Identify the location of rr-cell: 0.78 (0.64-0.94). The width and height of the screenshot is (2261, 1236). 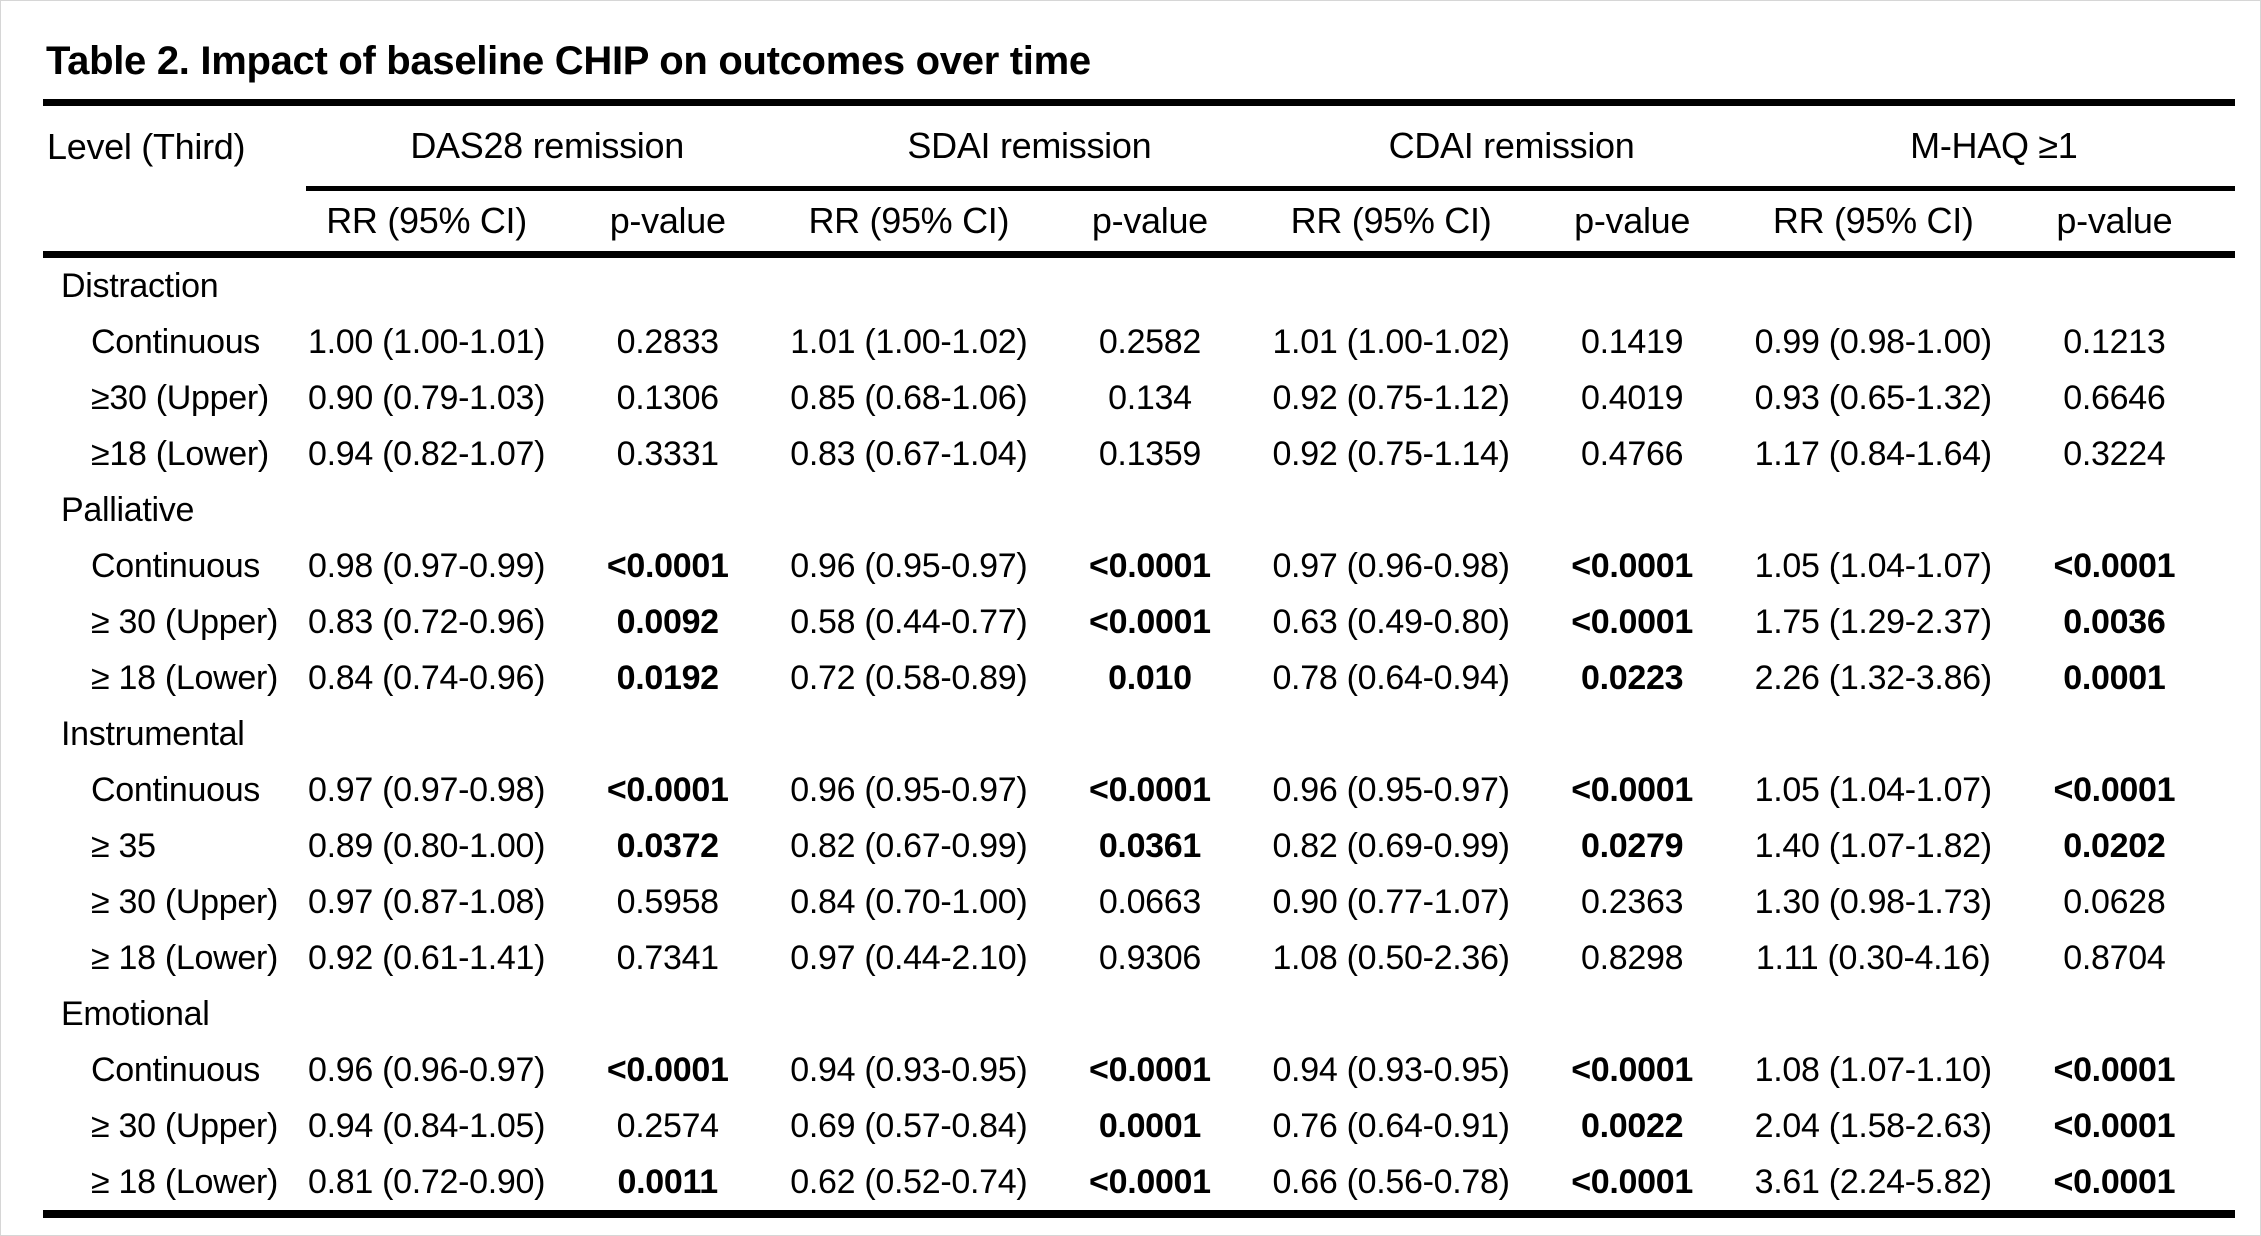
(1391, 677).